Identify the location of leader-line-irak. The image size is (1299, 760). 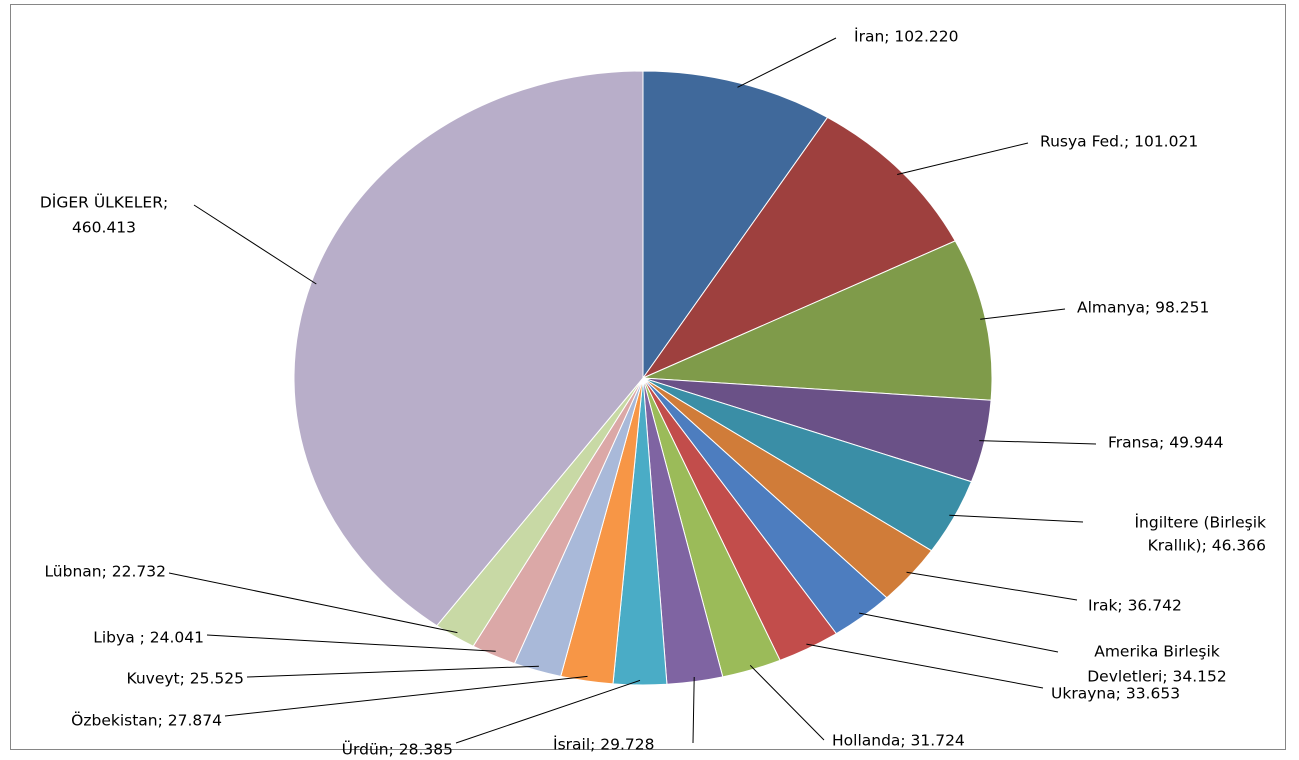
(992, 586).